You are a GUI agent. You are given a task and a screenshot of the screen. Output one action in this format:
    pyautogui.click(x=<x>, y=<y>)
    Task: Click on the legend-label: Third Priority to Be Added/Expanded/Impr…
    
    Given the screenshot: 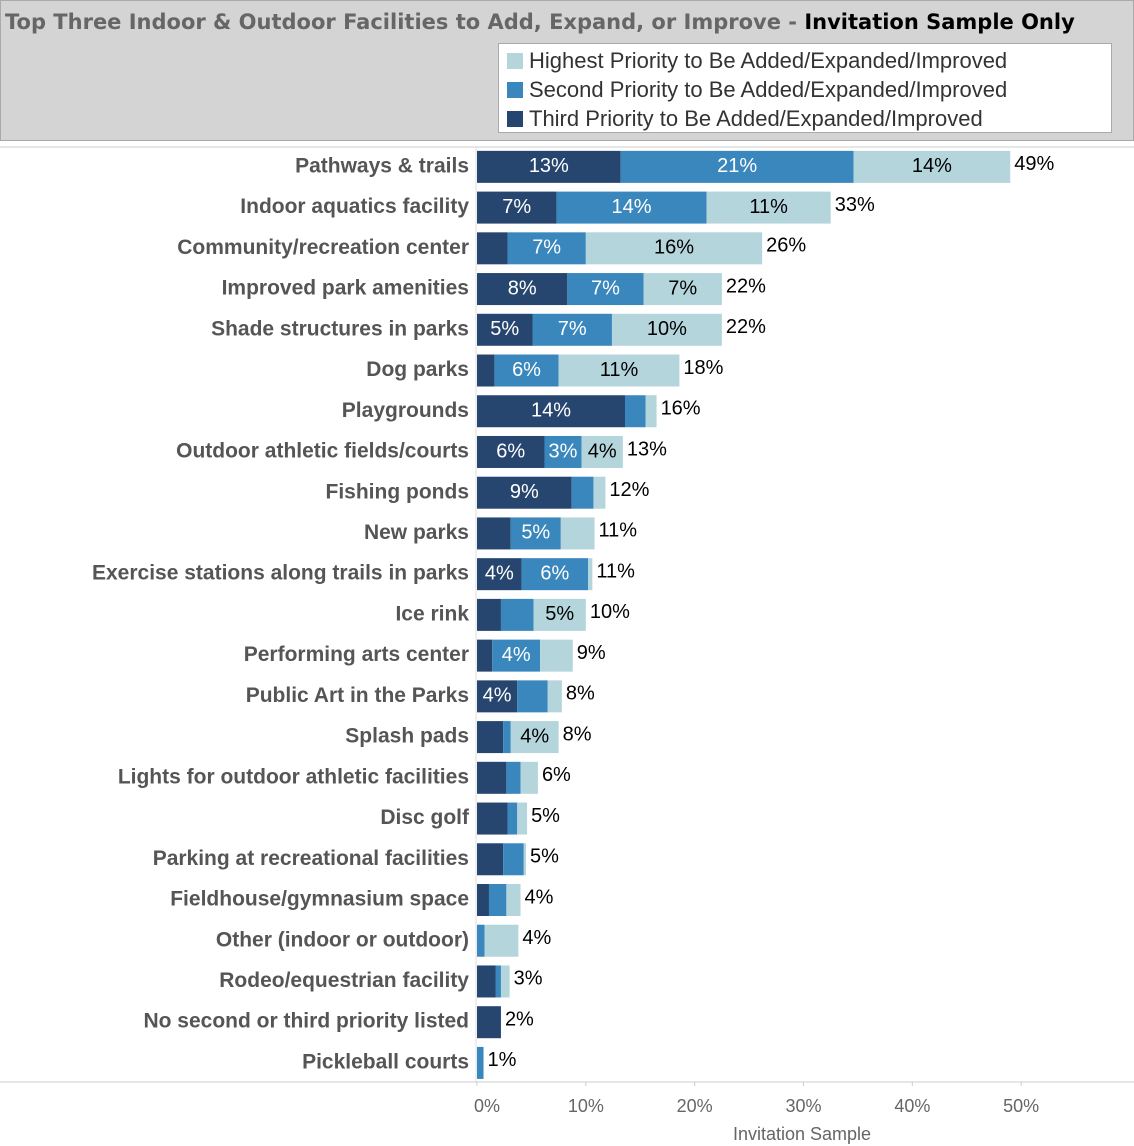 What is the action you would take?
    pyautogui.click(x=756, y=118)
    